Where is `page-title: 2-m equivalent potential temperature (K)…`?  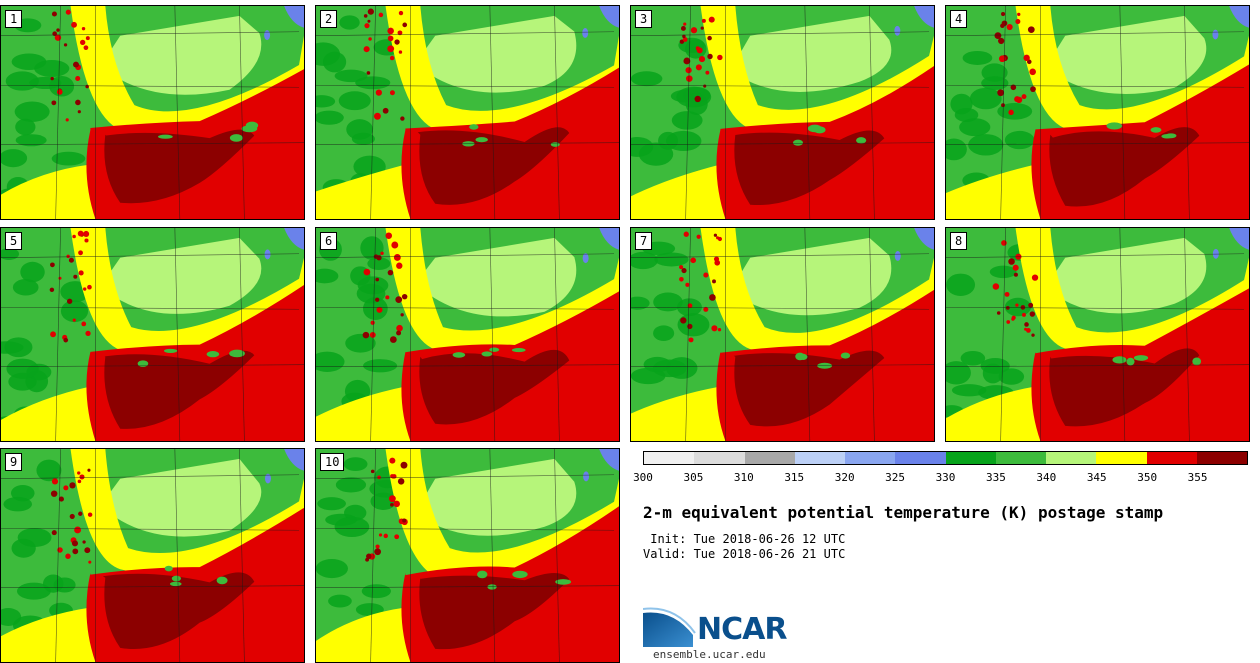 page-title: 2-m equivalent potential temperature (K)… is located at coordinates (903, 512).